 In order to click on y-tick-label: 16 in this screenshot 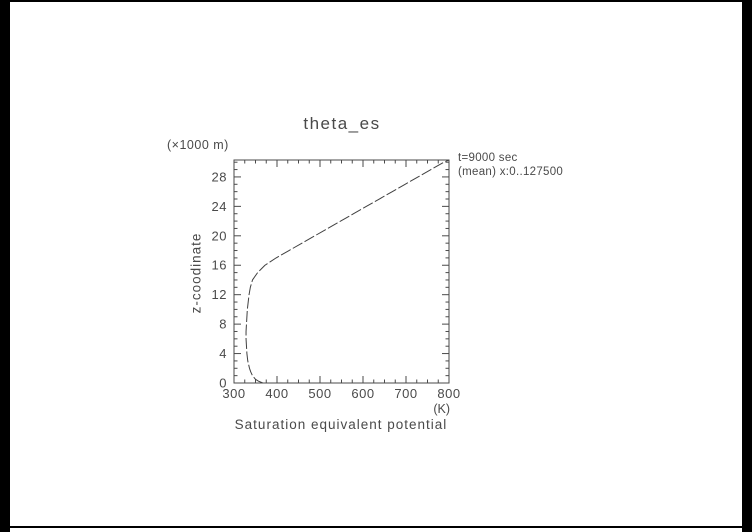, I will do `click(219, 265)`.